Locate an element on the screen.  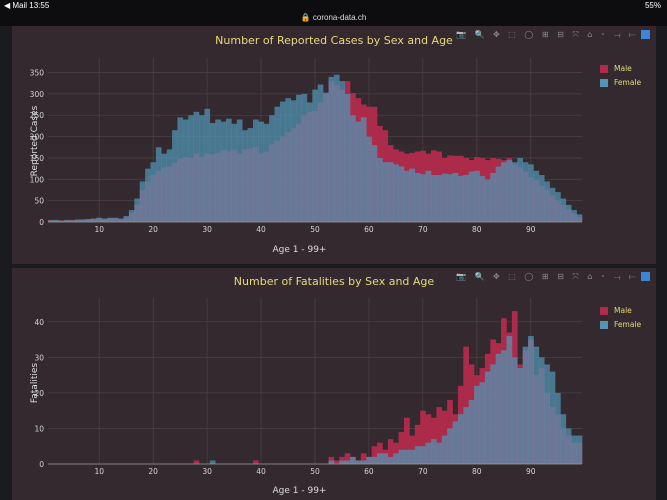
legend-item-female: Female is located at coordinates (620, 324).